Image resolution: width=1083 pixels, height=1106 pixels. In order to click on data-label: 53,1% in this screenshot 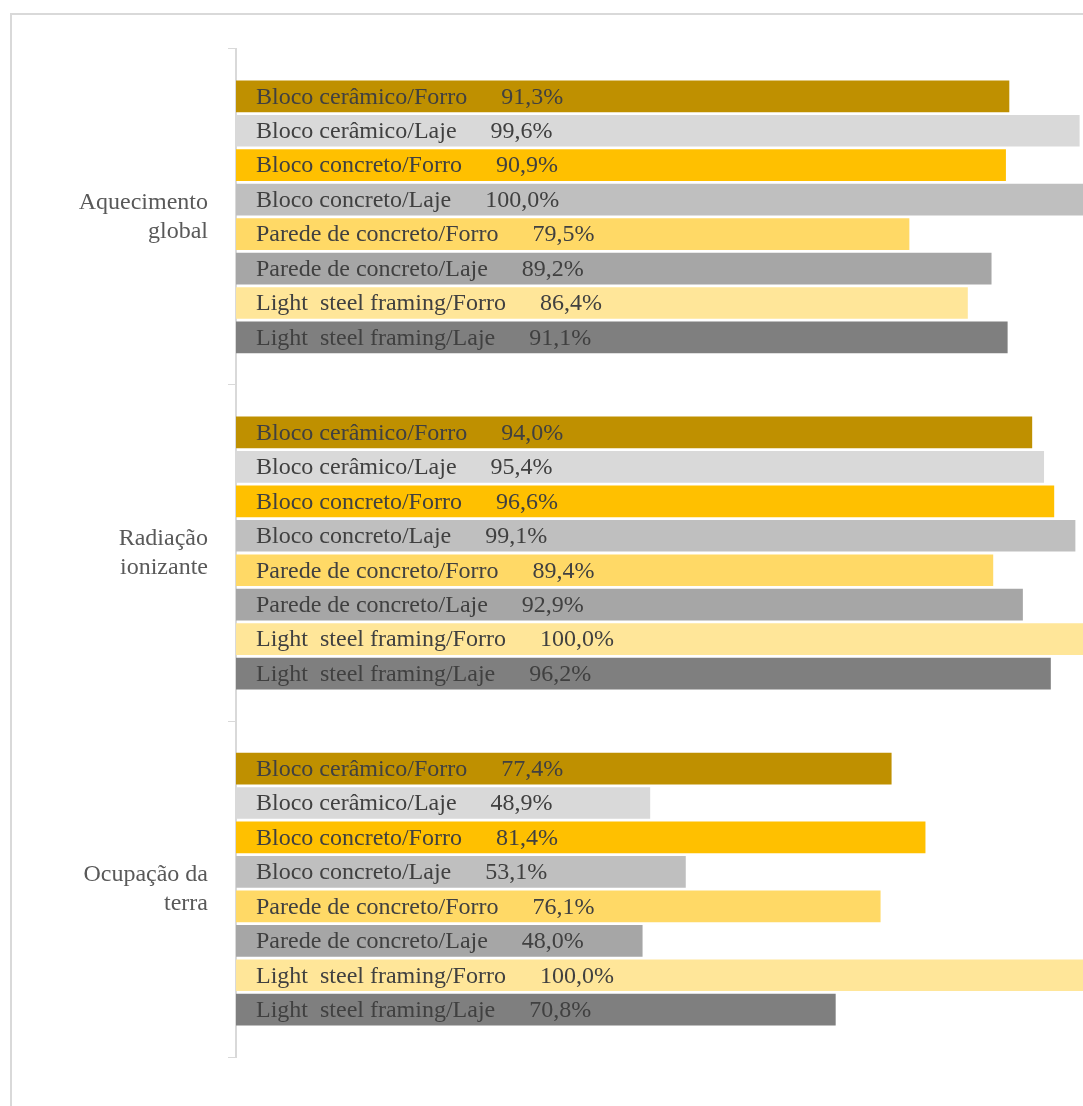, I will do `click(516, 871)`.